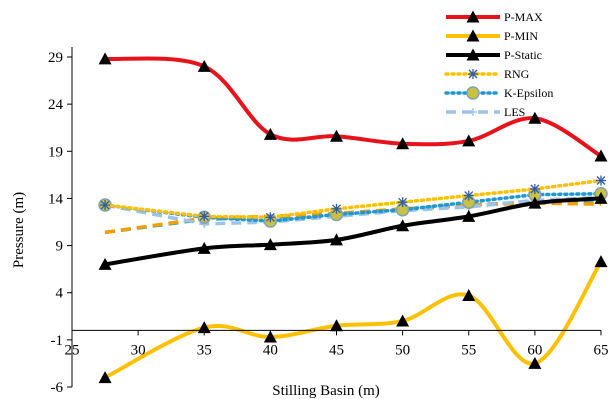 This screenshot has height=399, width=609. Describe the element at coordinates (270, 350) in the screenshot. I see `x-tick-label: 40` at that location.